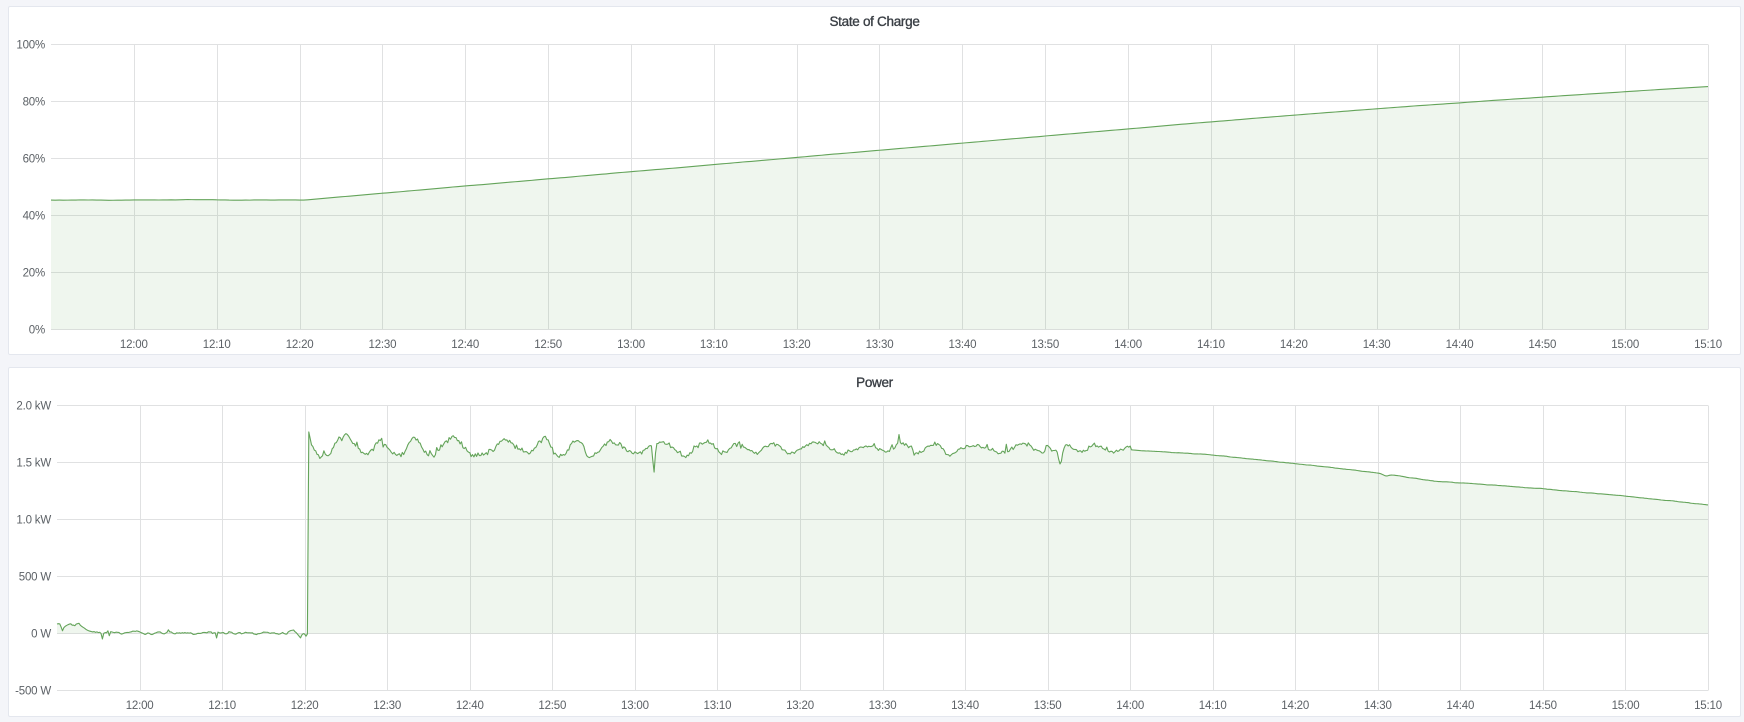 This screenshot has width=1744, height=722. What do you see at coordinates (37, 331) in the screenshot?
I see `svg-text: 0%` at bounding box center [37, 331].